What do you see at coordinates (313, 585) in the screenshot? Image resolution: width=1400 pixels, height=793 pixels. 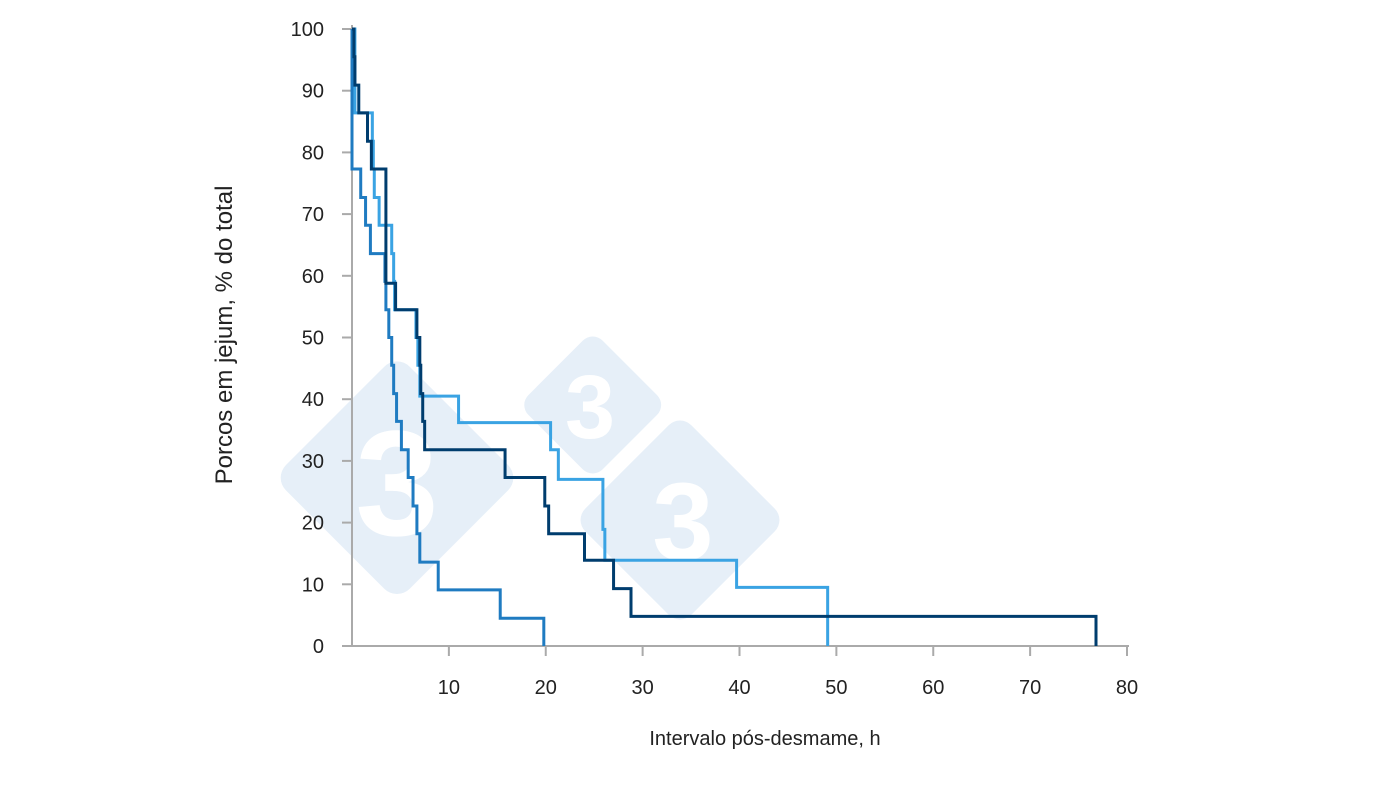 I see `y-tick-label: 10` at bounding box center [313, 585].